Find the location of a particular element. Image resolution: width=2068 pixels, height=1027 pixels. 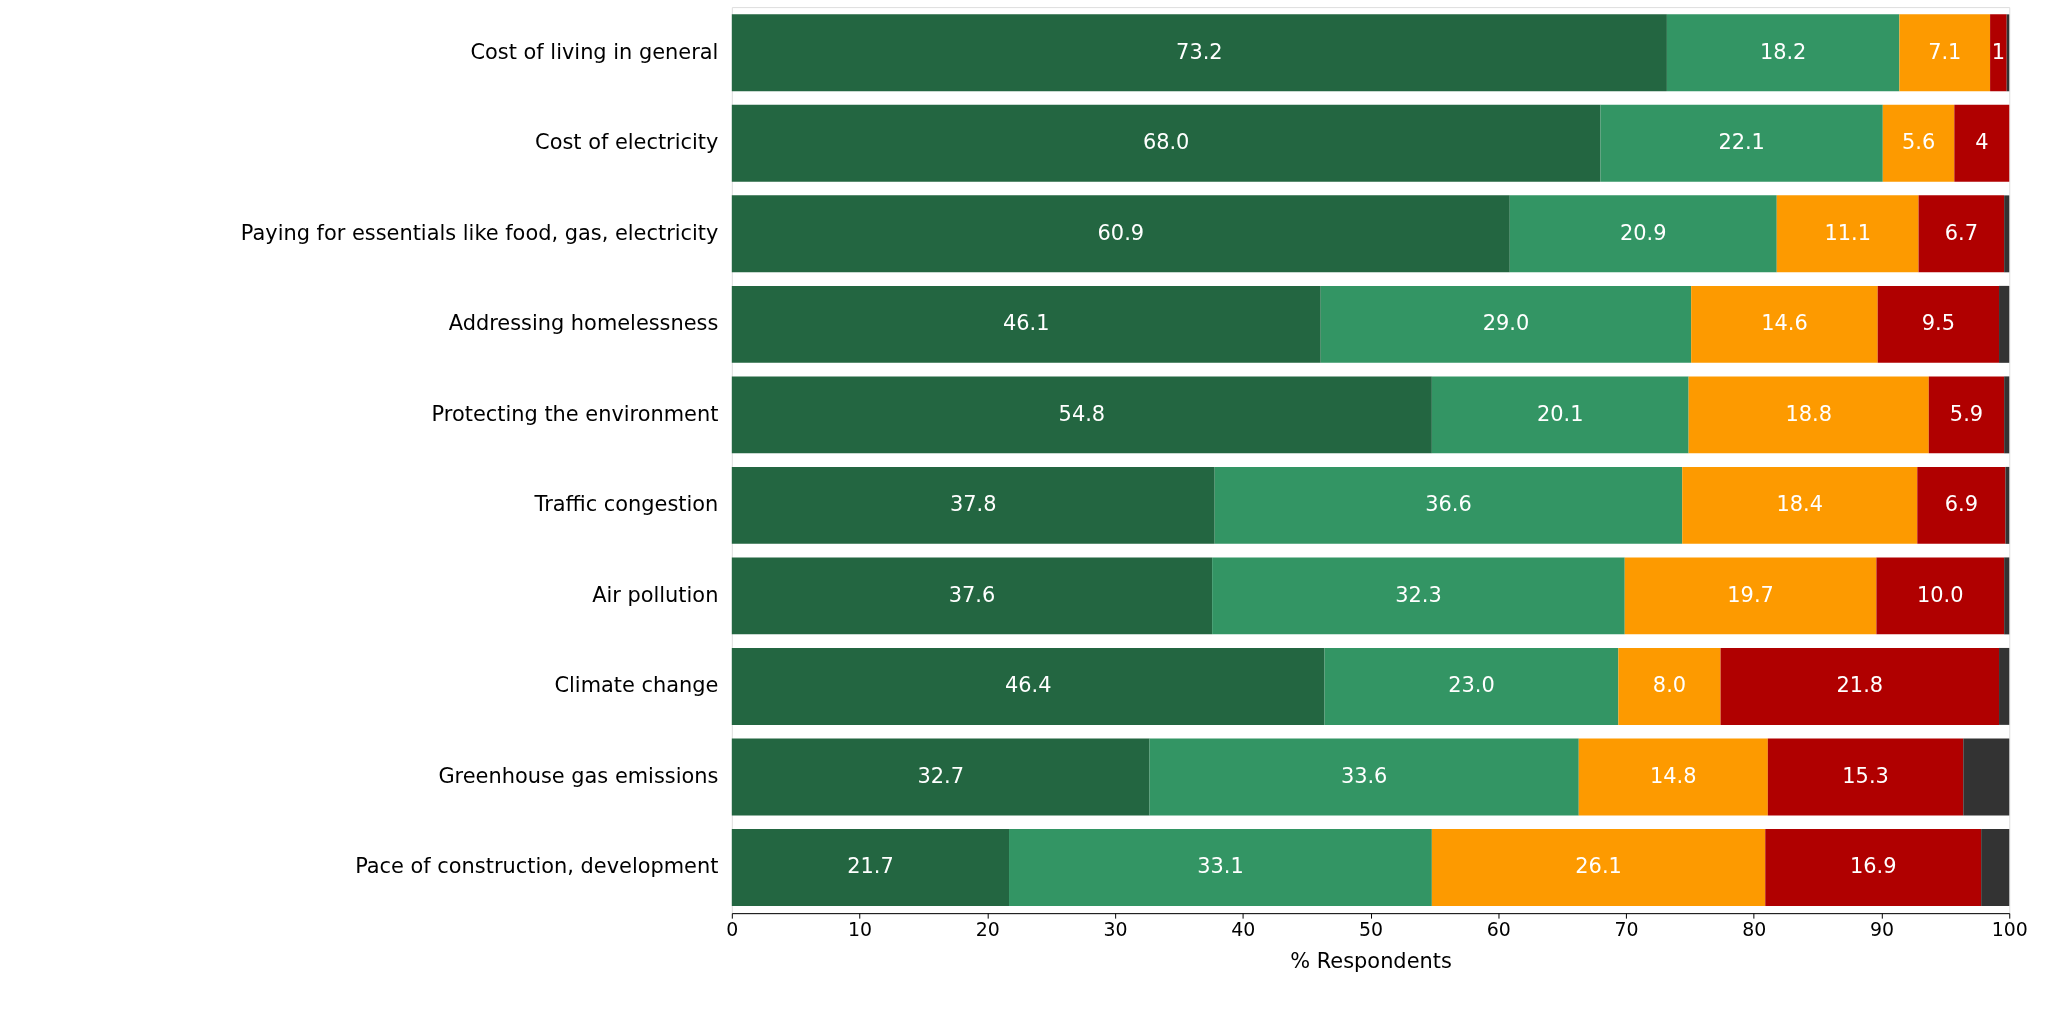

x-tick-label: 90 is located at coordinates (1882, 928).